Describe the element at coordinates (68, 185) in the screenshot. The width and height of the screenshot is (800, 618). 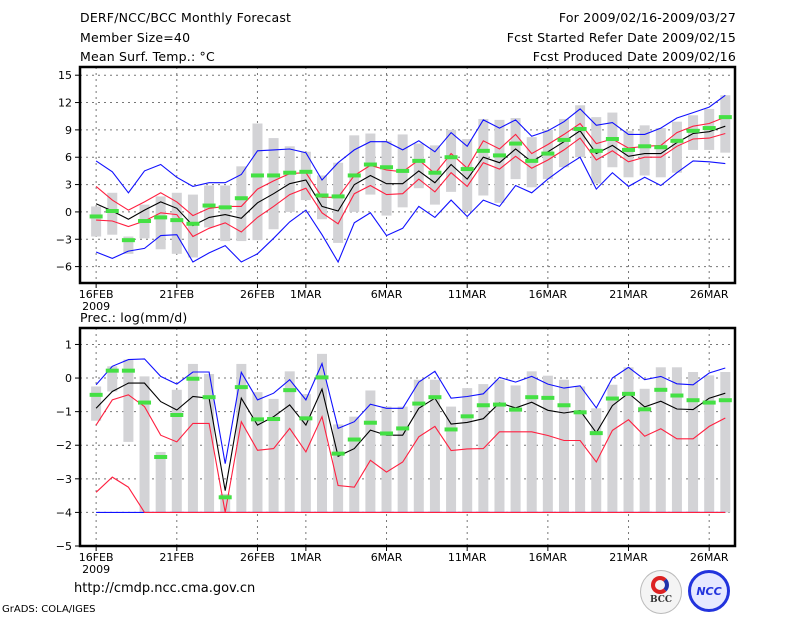
I see `y-tick-label: 3` at that location.